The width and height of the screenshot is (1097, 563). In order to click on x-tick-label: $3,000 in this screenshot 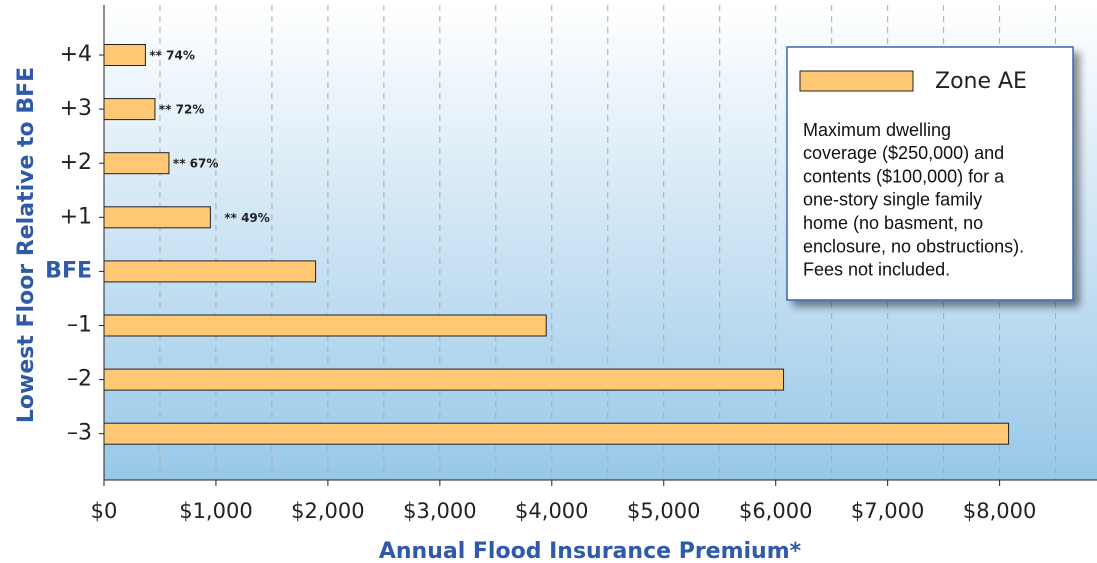, I will do `click(439, 511)`.